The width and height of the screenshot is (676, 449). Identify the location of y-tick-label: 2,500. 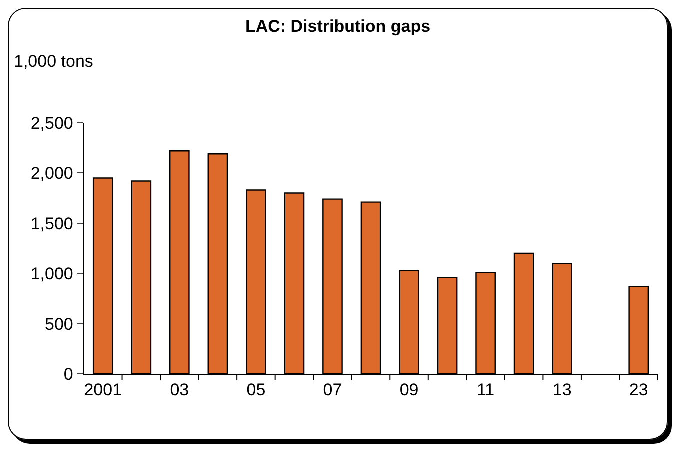
(52, 123).